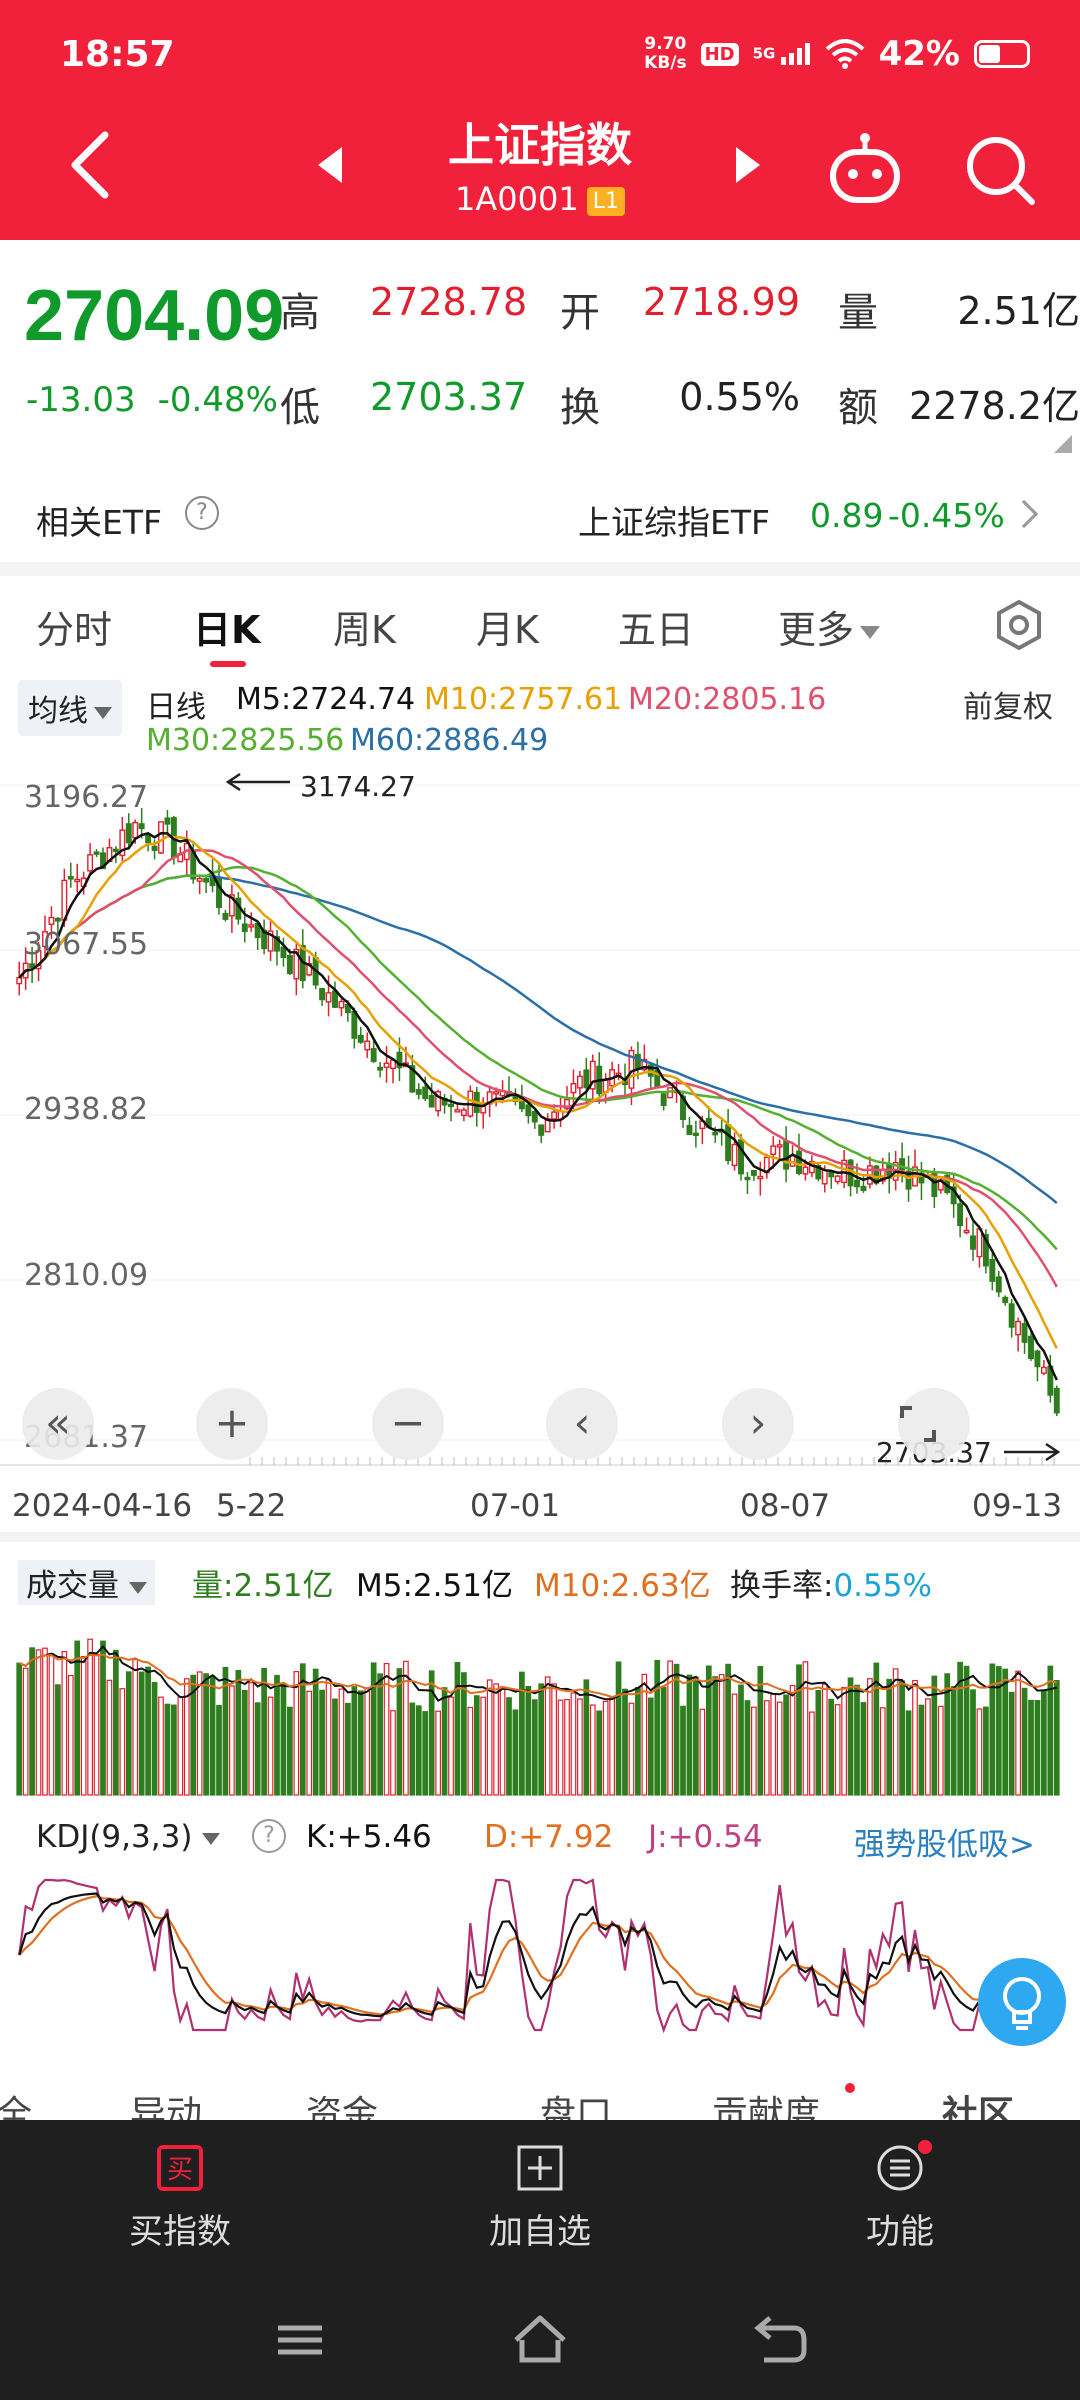  I want to click on functions-button: 功能, so click(900, 2196).